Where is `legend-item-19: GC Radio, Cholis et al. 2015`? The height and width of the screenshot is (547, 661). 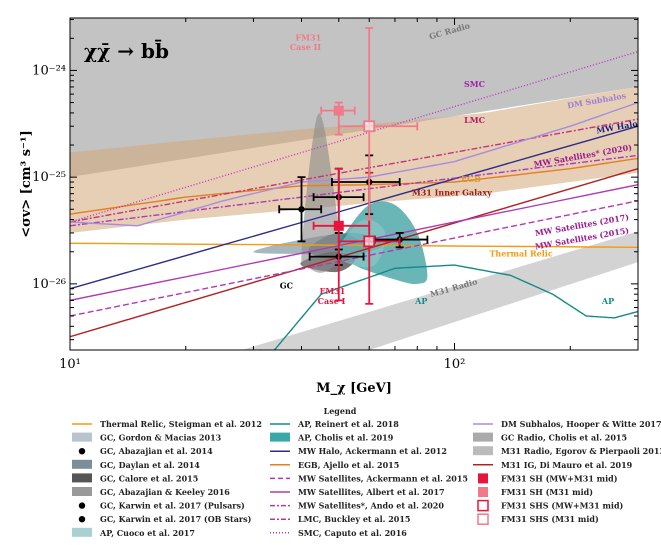 legend-item-19: GC Radio, Cholis et al. 2015 is located at coordinates (550, 437).